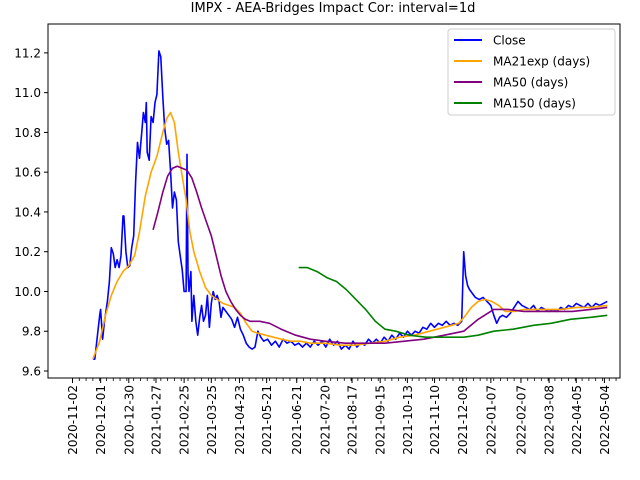 The width and height of the screenshot is (640, 480). What do you see at coordinates (509, 41) in the screenshot?
I see `legend-label: Close` at bounding box center [509, 41].